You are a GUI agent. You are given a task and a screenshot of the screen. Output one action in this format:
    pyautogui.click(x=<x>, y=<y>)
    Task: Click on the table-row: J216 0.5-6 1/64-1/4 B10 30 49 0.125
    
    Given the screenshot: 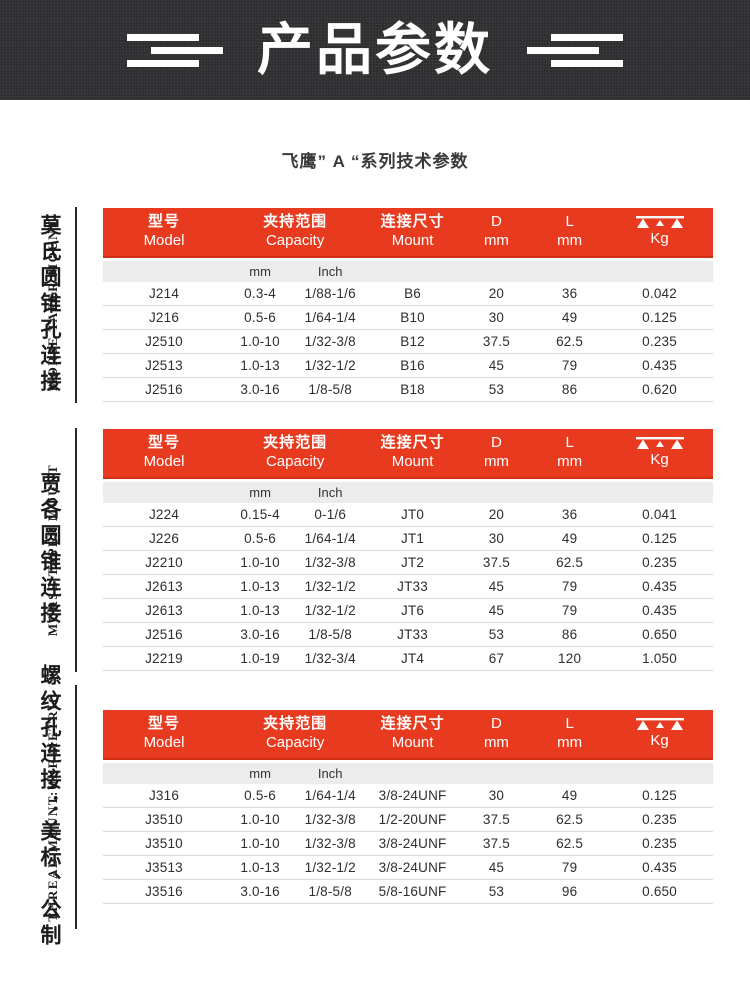 What is the action you would take?
    pyautogui.click(x=408, y=318)
    